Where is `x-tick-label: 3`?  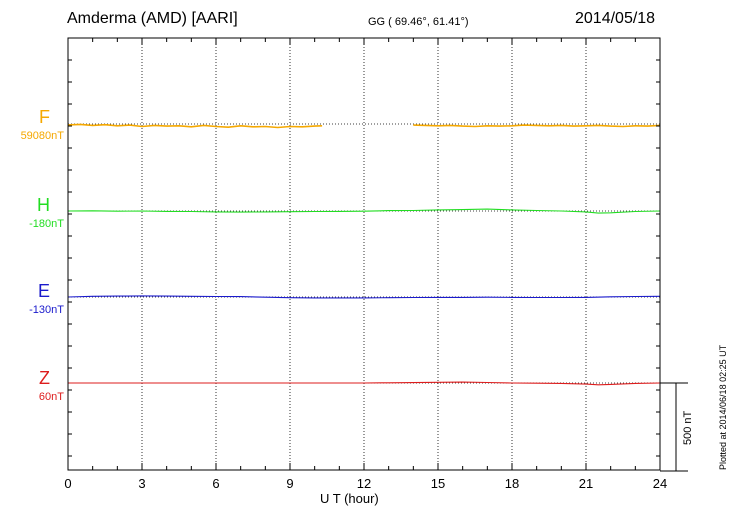
x-tick-label: 3 is located at coordinates (141, 483).